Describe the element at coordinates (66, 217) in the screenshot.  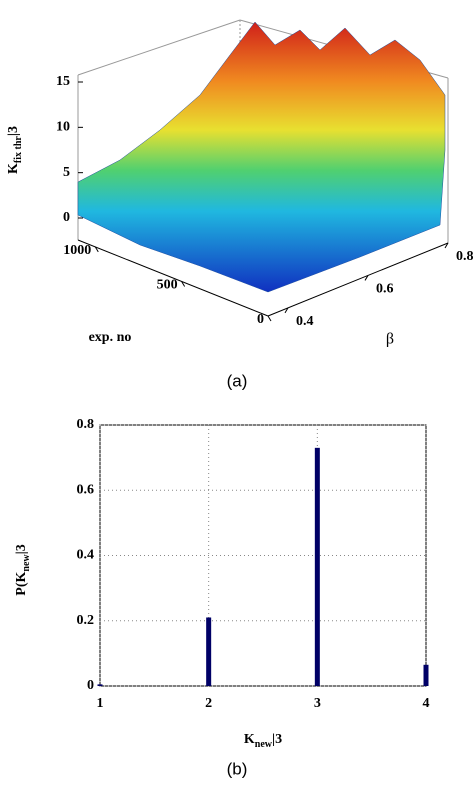
I see `z-tick-label: 0` at that location.